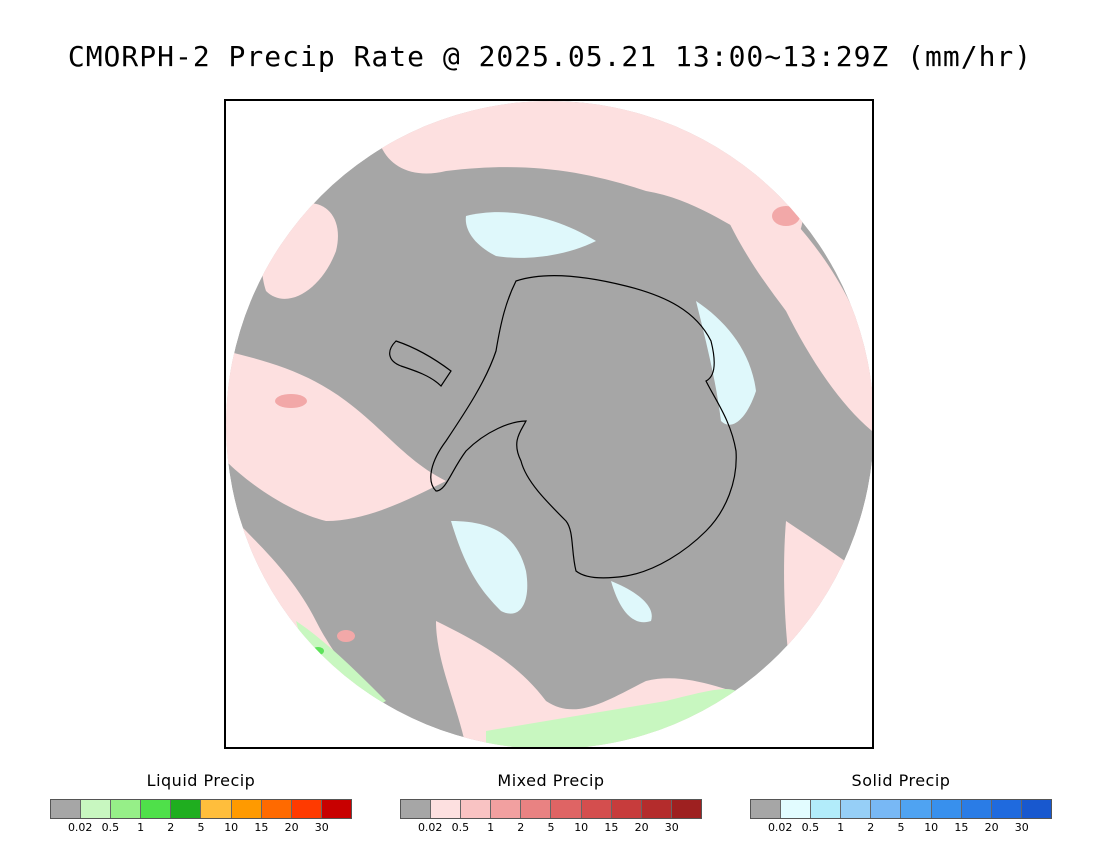  I want to click on solid-precip-region-south, so click(489, 567).